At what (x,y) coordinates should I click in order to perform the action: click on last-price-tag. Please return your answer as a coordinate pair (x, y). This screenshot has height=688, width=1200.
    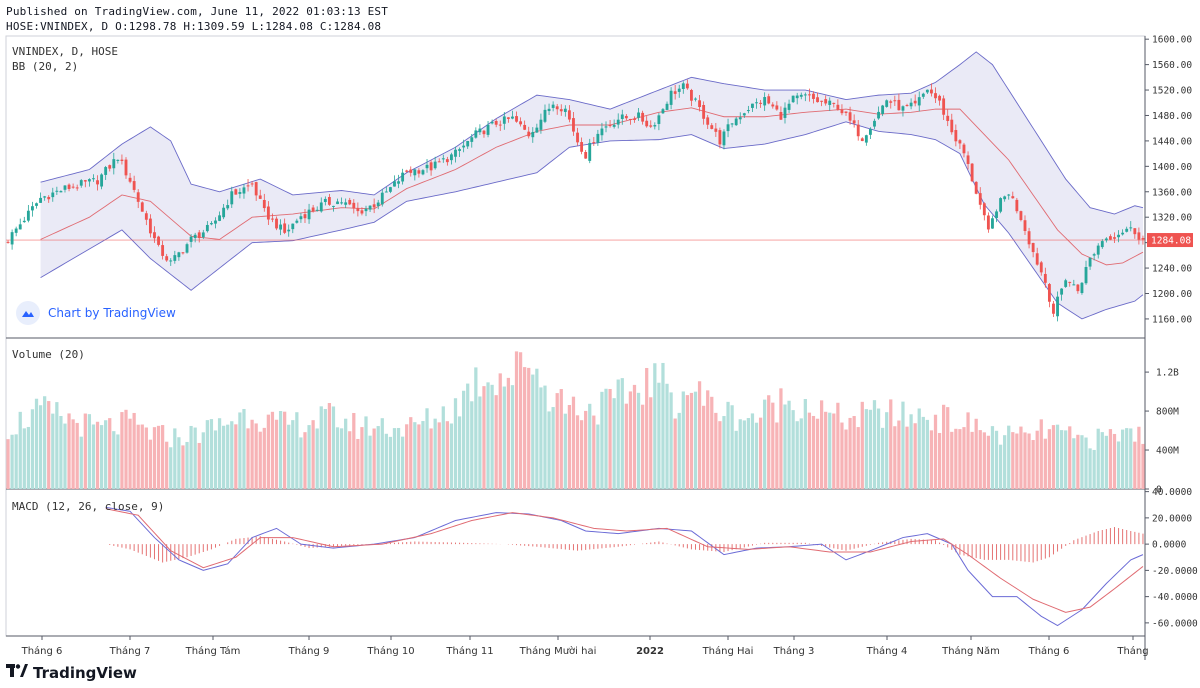
    Looking at the image, I should click on (1170, 240).